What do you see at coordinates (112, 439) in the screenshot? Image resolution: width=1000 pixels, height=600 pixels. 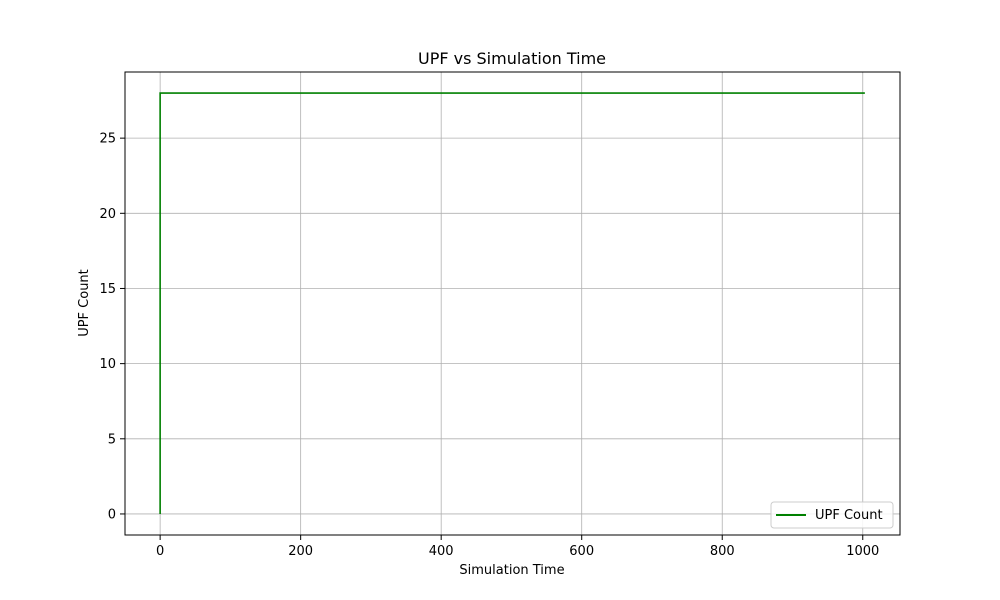 I see `y-tick-label: 5` at bounding box center [112, 439].